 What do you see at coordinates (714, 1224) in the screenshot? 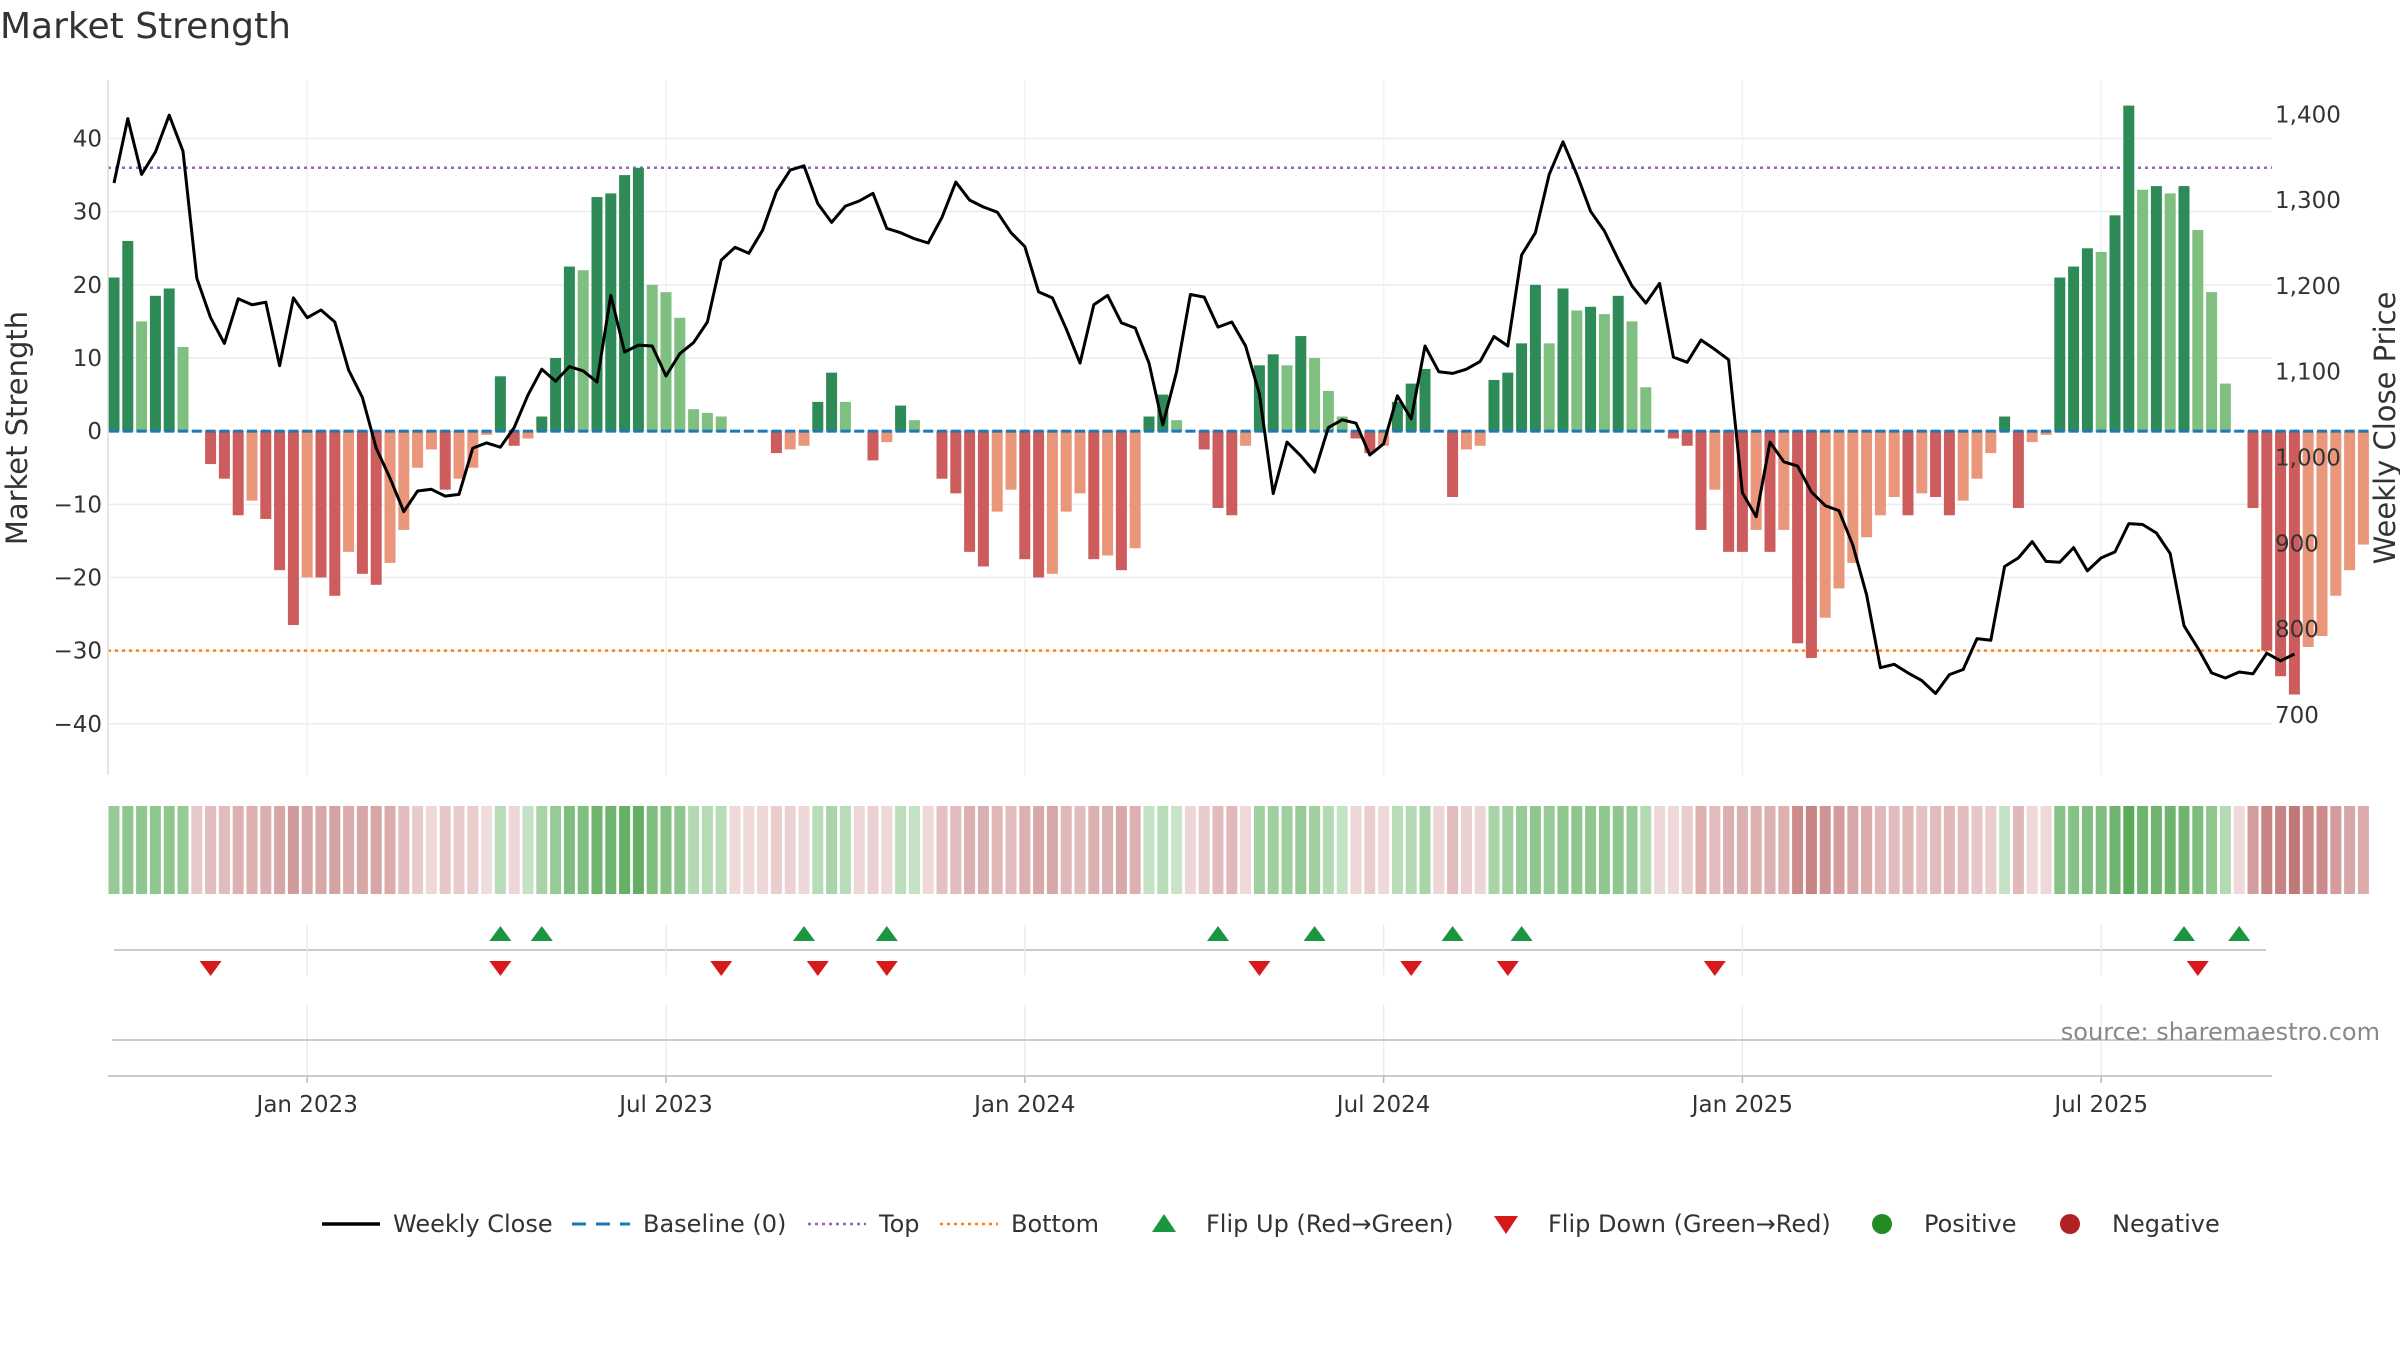
I see `legend-label: Baseline (0)` at bounding box center [714, 1224].